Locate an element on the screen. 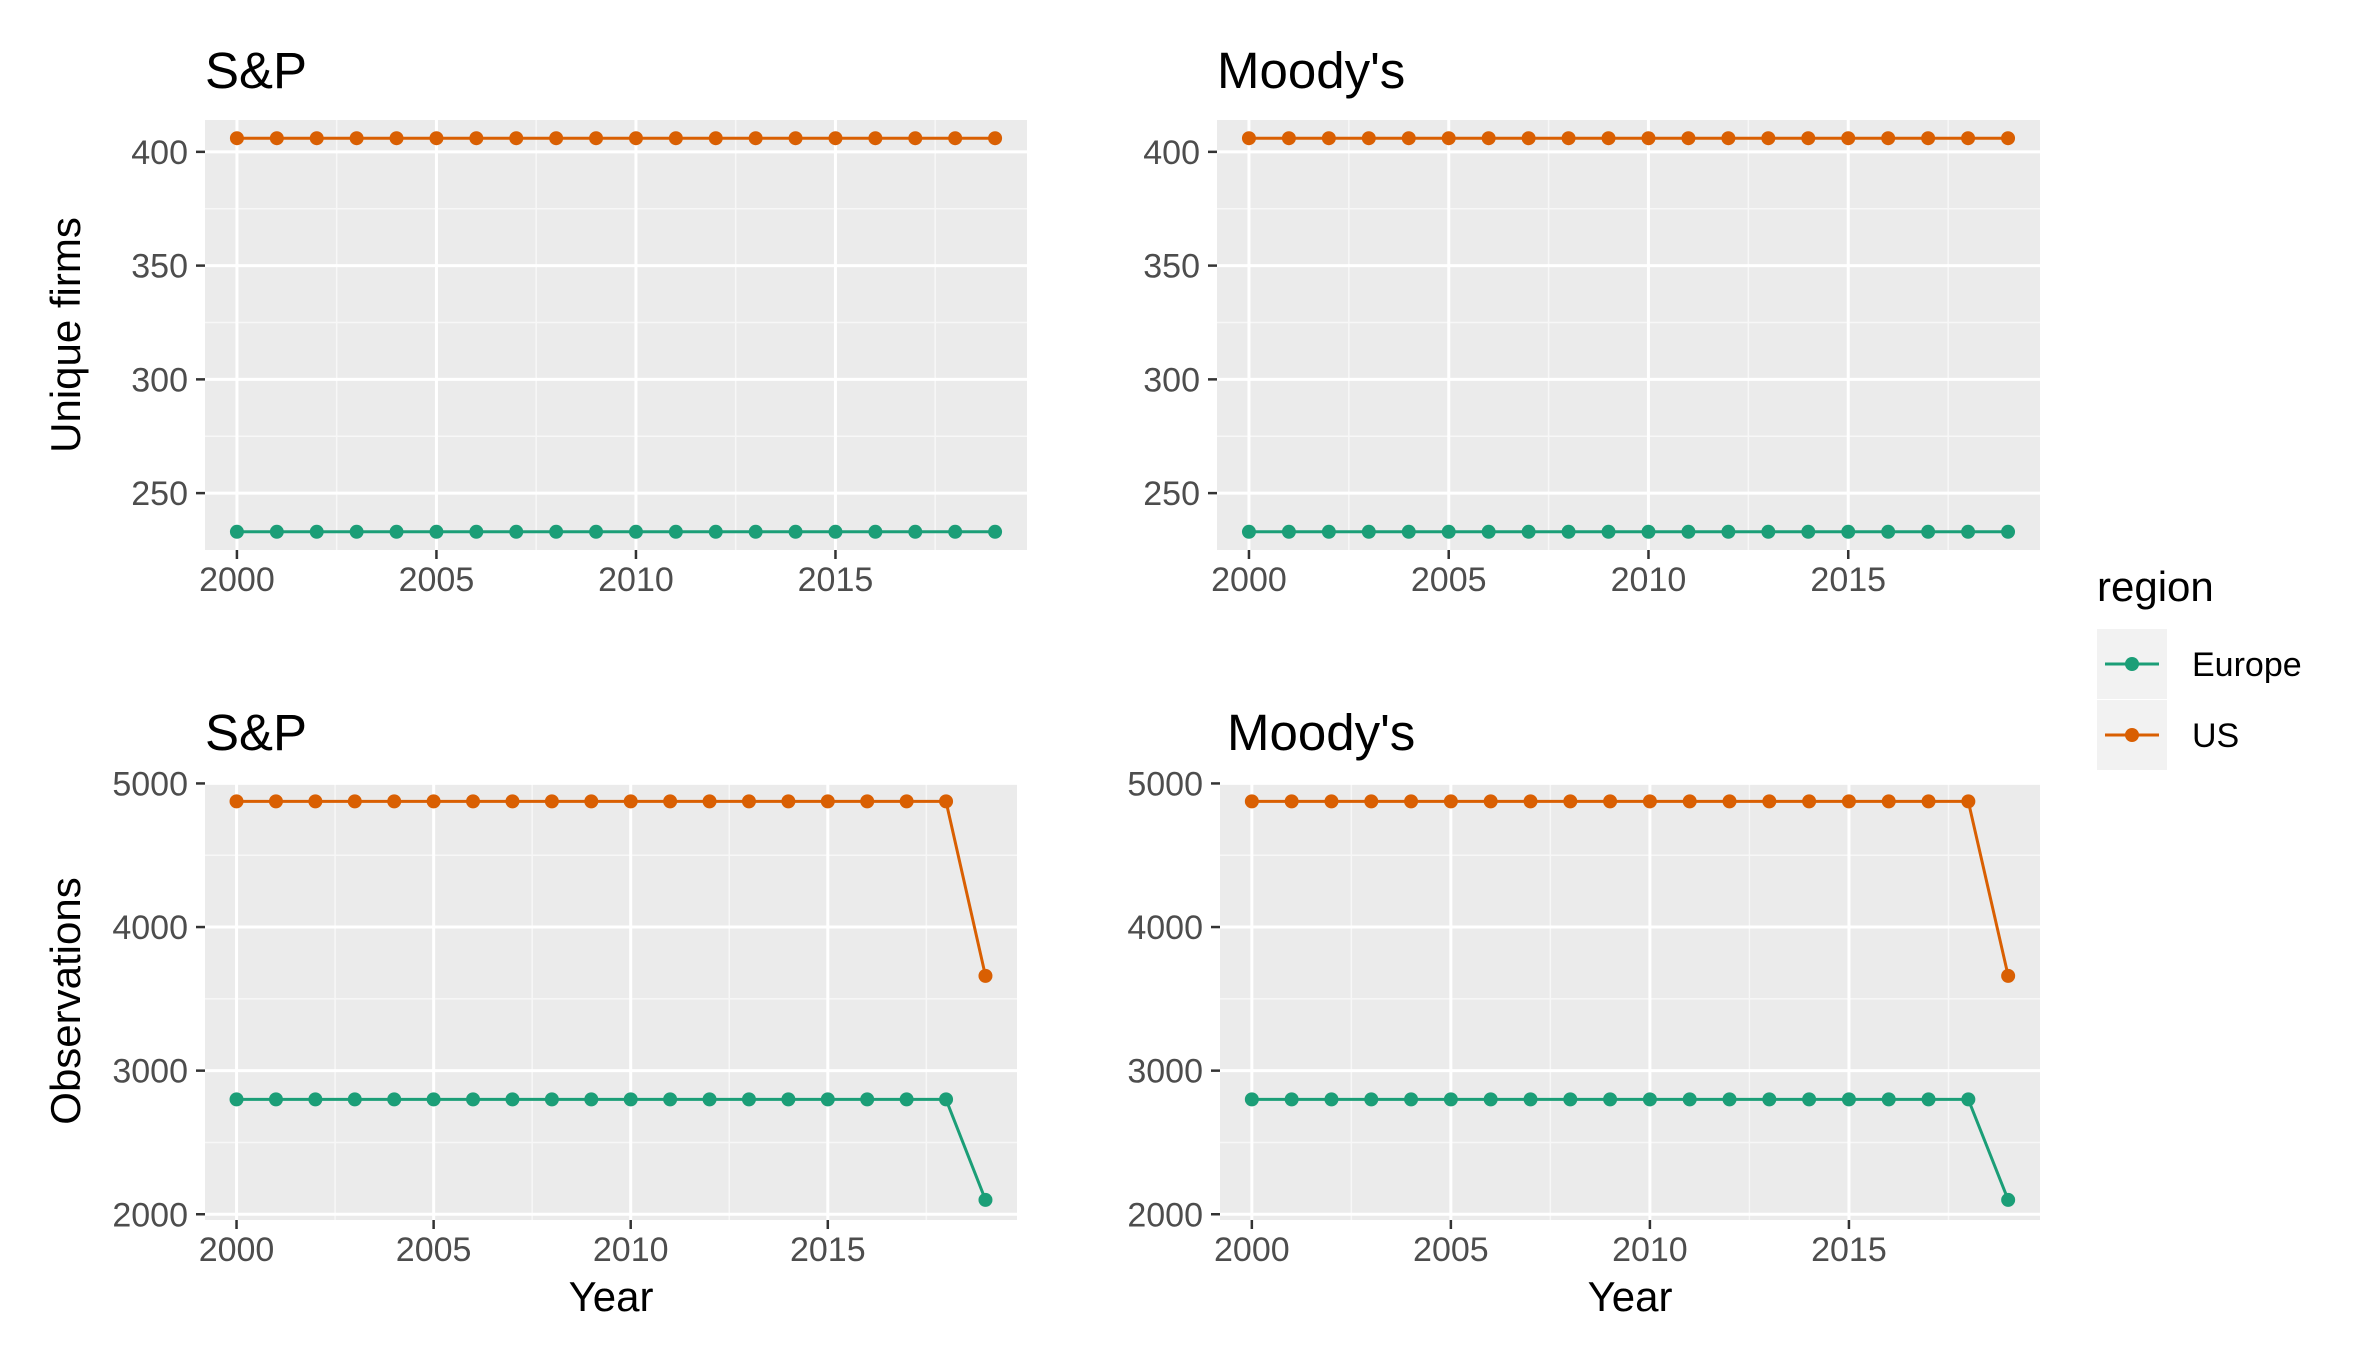 This screenshot has height=1365, width=2375. tick-label-y: 2000 is located at coordinates (150, 1215).